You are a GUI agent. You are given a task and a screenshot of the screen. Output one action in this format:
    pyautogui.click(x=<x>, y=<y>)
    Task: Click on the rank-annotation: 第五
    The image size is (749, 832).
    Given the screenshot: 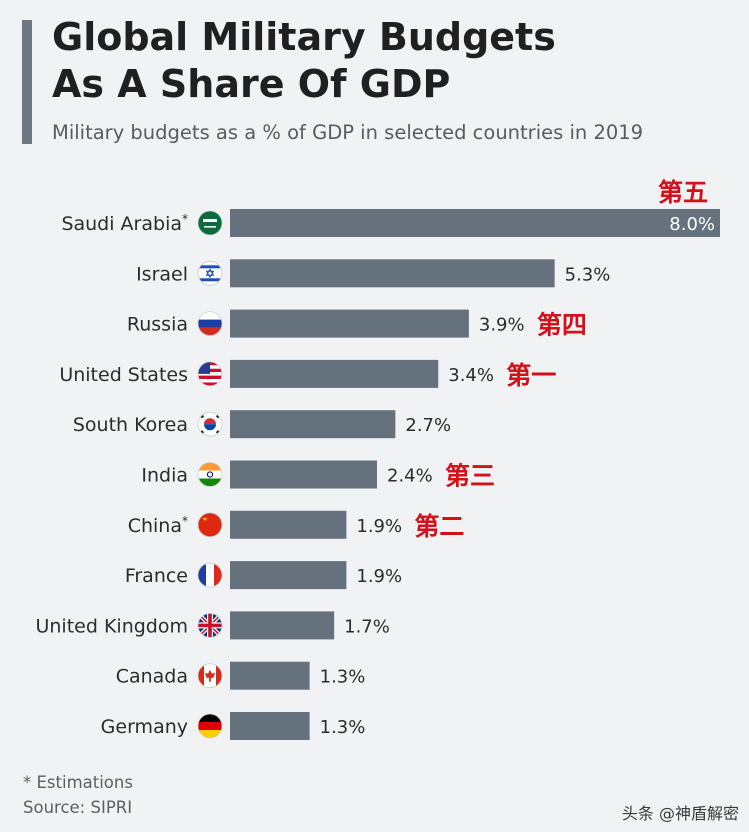 What is the action you would take?
    pyautogui.click(x=683, y=192)
    